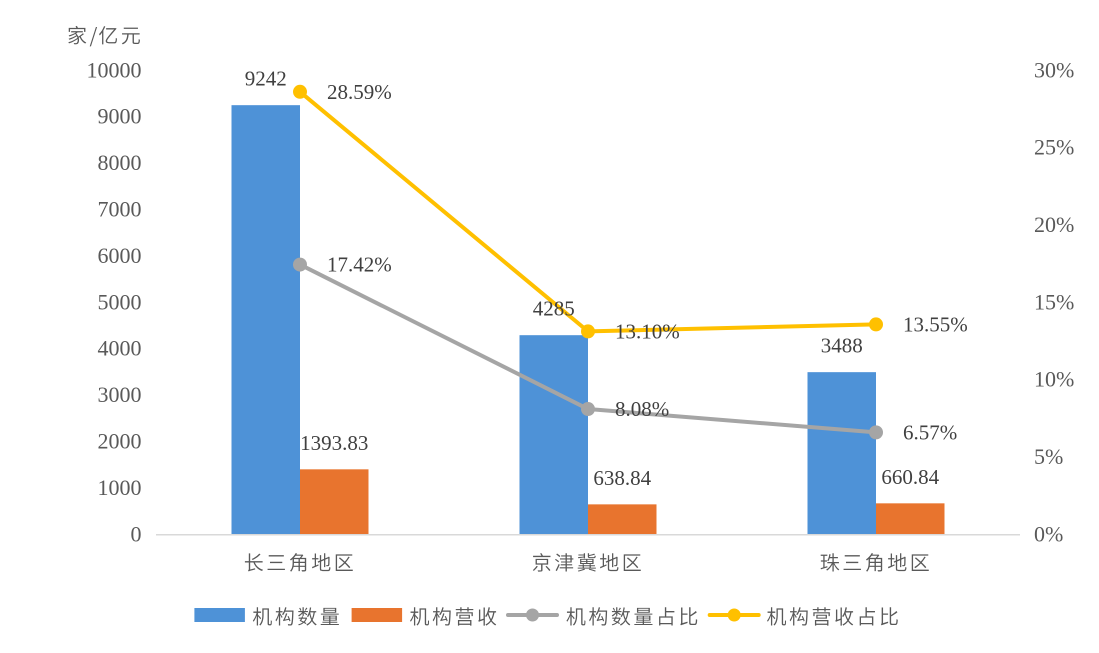 The image size is (1099, 653). What do you see at coordinates (120, 348) in the screenshot?
I see `left-axis-tick-label: 4000` at bounding box center [120, 348].